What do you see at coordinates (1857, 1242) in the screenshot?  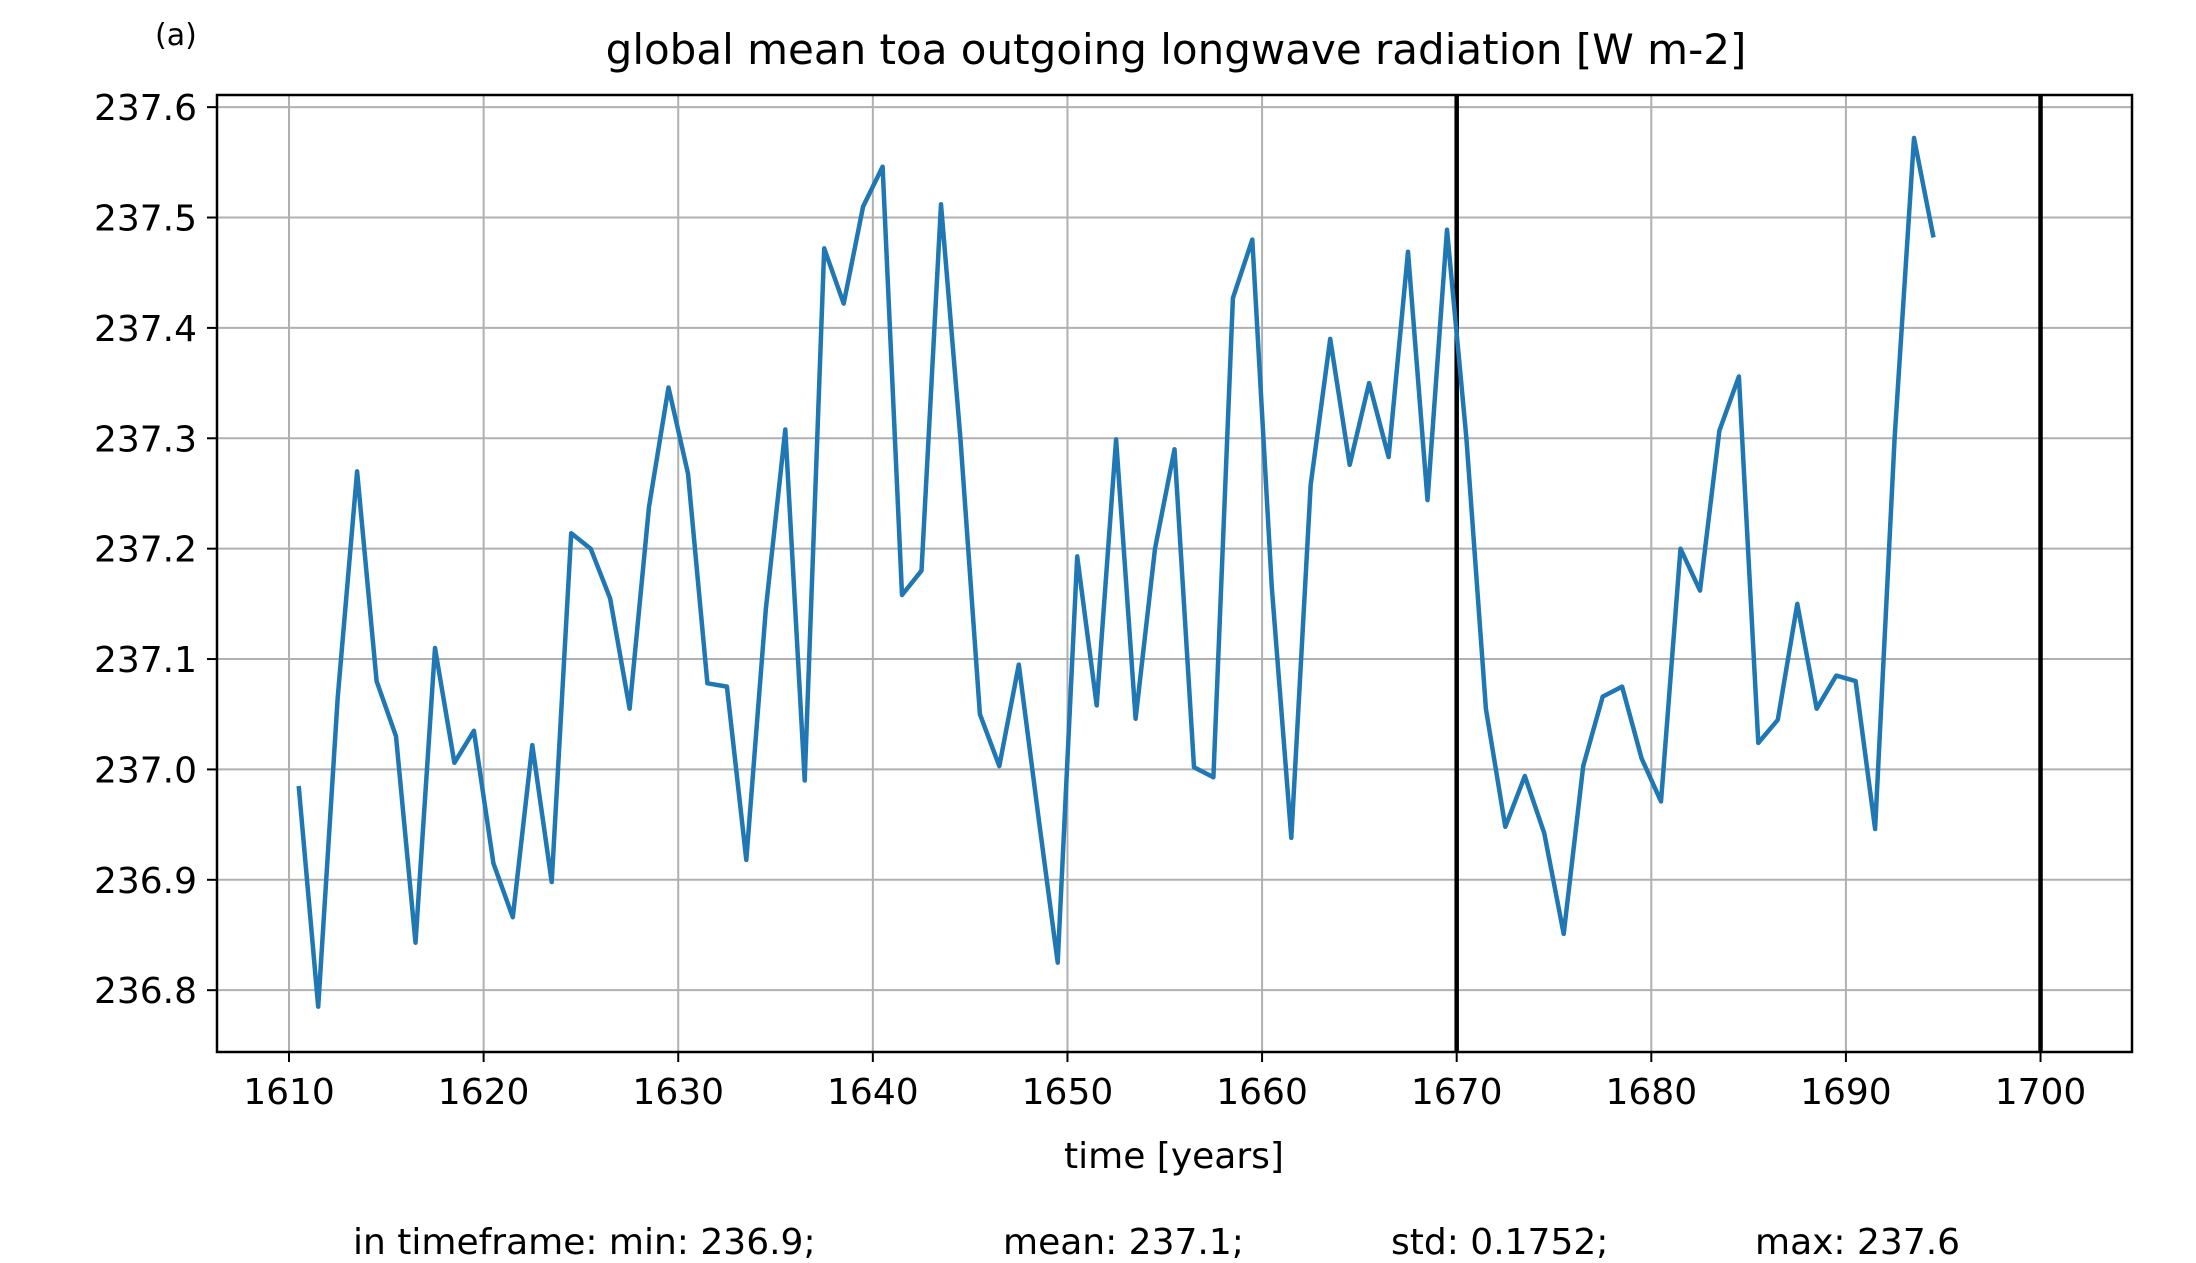 I see `stat-max: max: 237.6` at bounding box center [1857, 1242].